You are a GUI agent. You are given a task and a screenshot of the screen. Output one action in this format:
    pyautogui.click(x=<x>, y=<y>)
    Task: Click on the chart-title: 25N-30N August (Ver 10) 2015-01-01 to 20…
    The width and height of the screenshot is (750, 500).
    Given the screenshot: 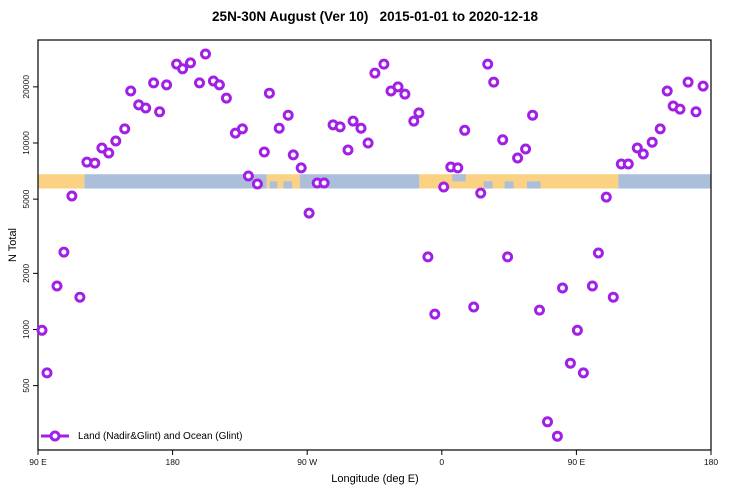 What is the action you would take?
    pyautogui.click(x=375, y=16)
    